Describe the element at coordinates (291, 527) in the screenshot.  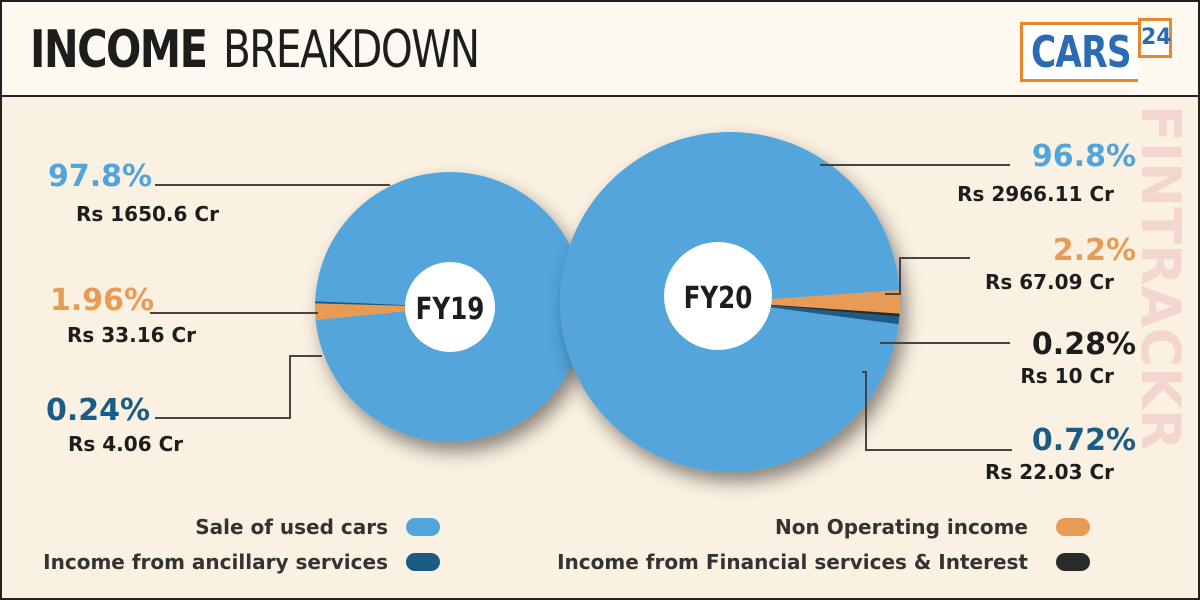
I see `legend-label: Sale of used cars` at that location.